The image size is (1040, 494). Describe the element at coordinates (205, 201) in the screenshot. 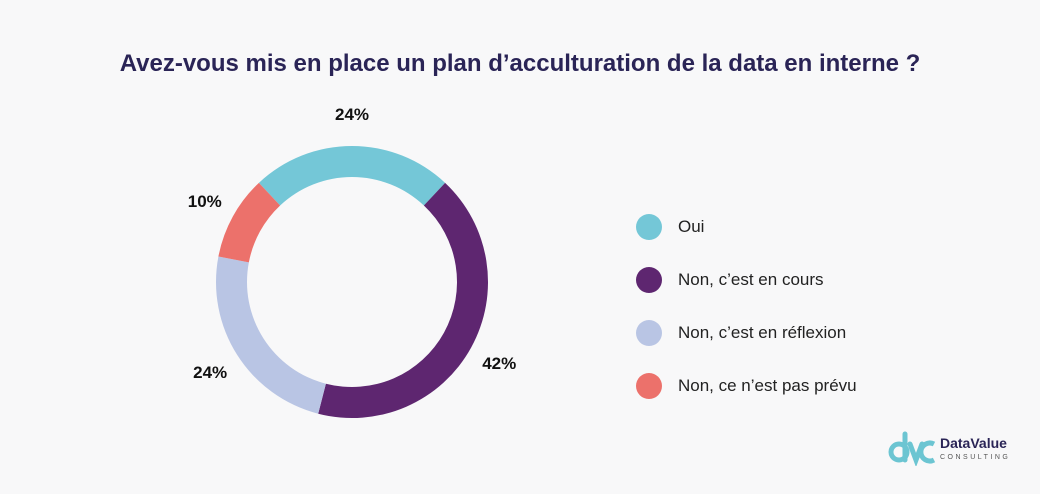

I see `data-label-4: 10%` at that location.